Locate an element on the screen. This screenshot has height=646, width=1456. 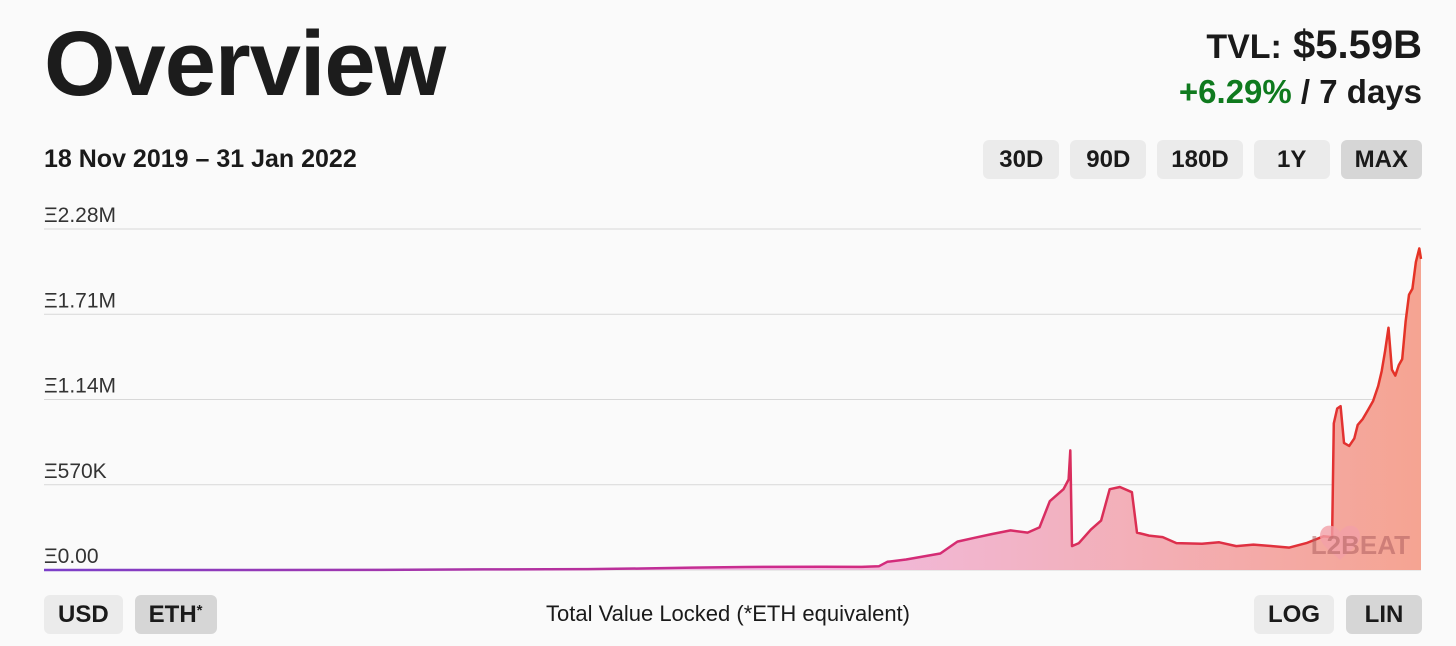
heart-icon is located at coordinates (1340, 542).